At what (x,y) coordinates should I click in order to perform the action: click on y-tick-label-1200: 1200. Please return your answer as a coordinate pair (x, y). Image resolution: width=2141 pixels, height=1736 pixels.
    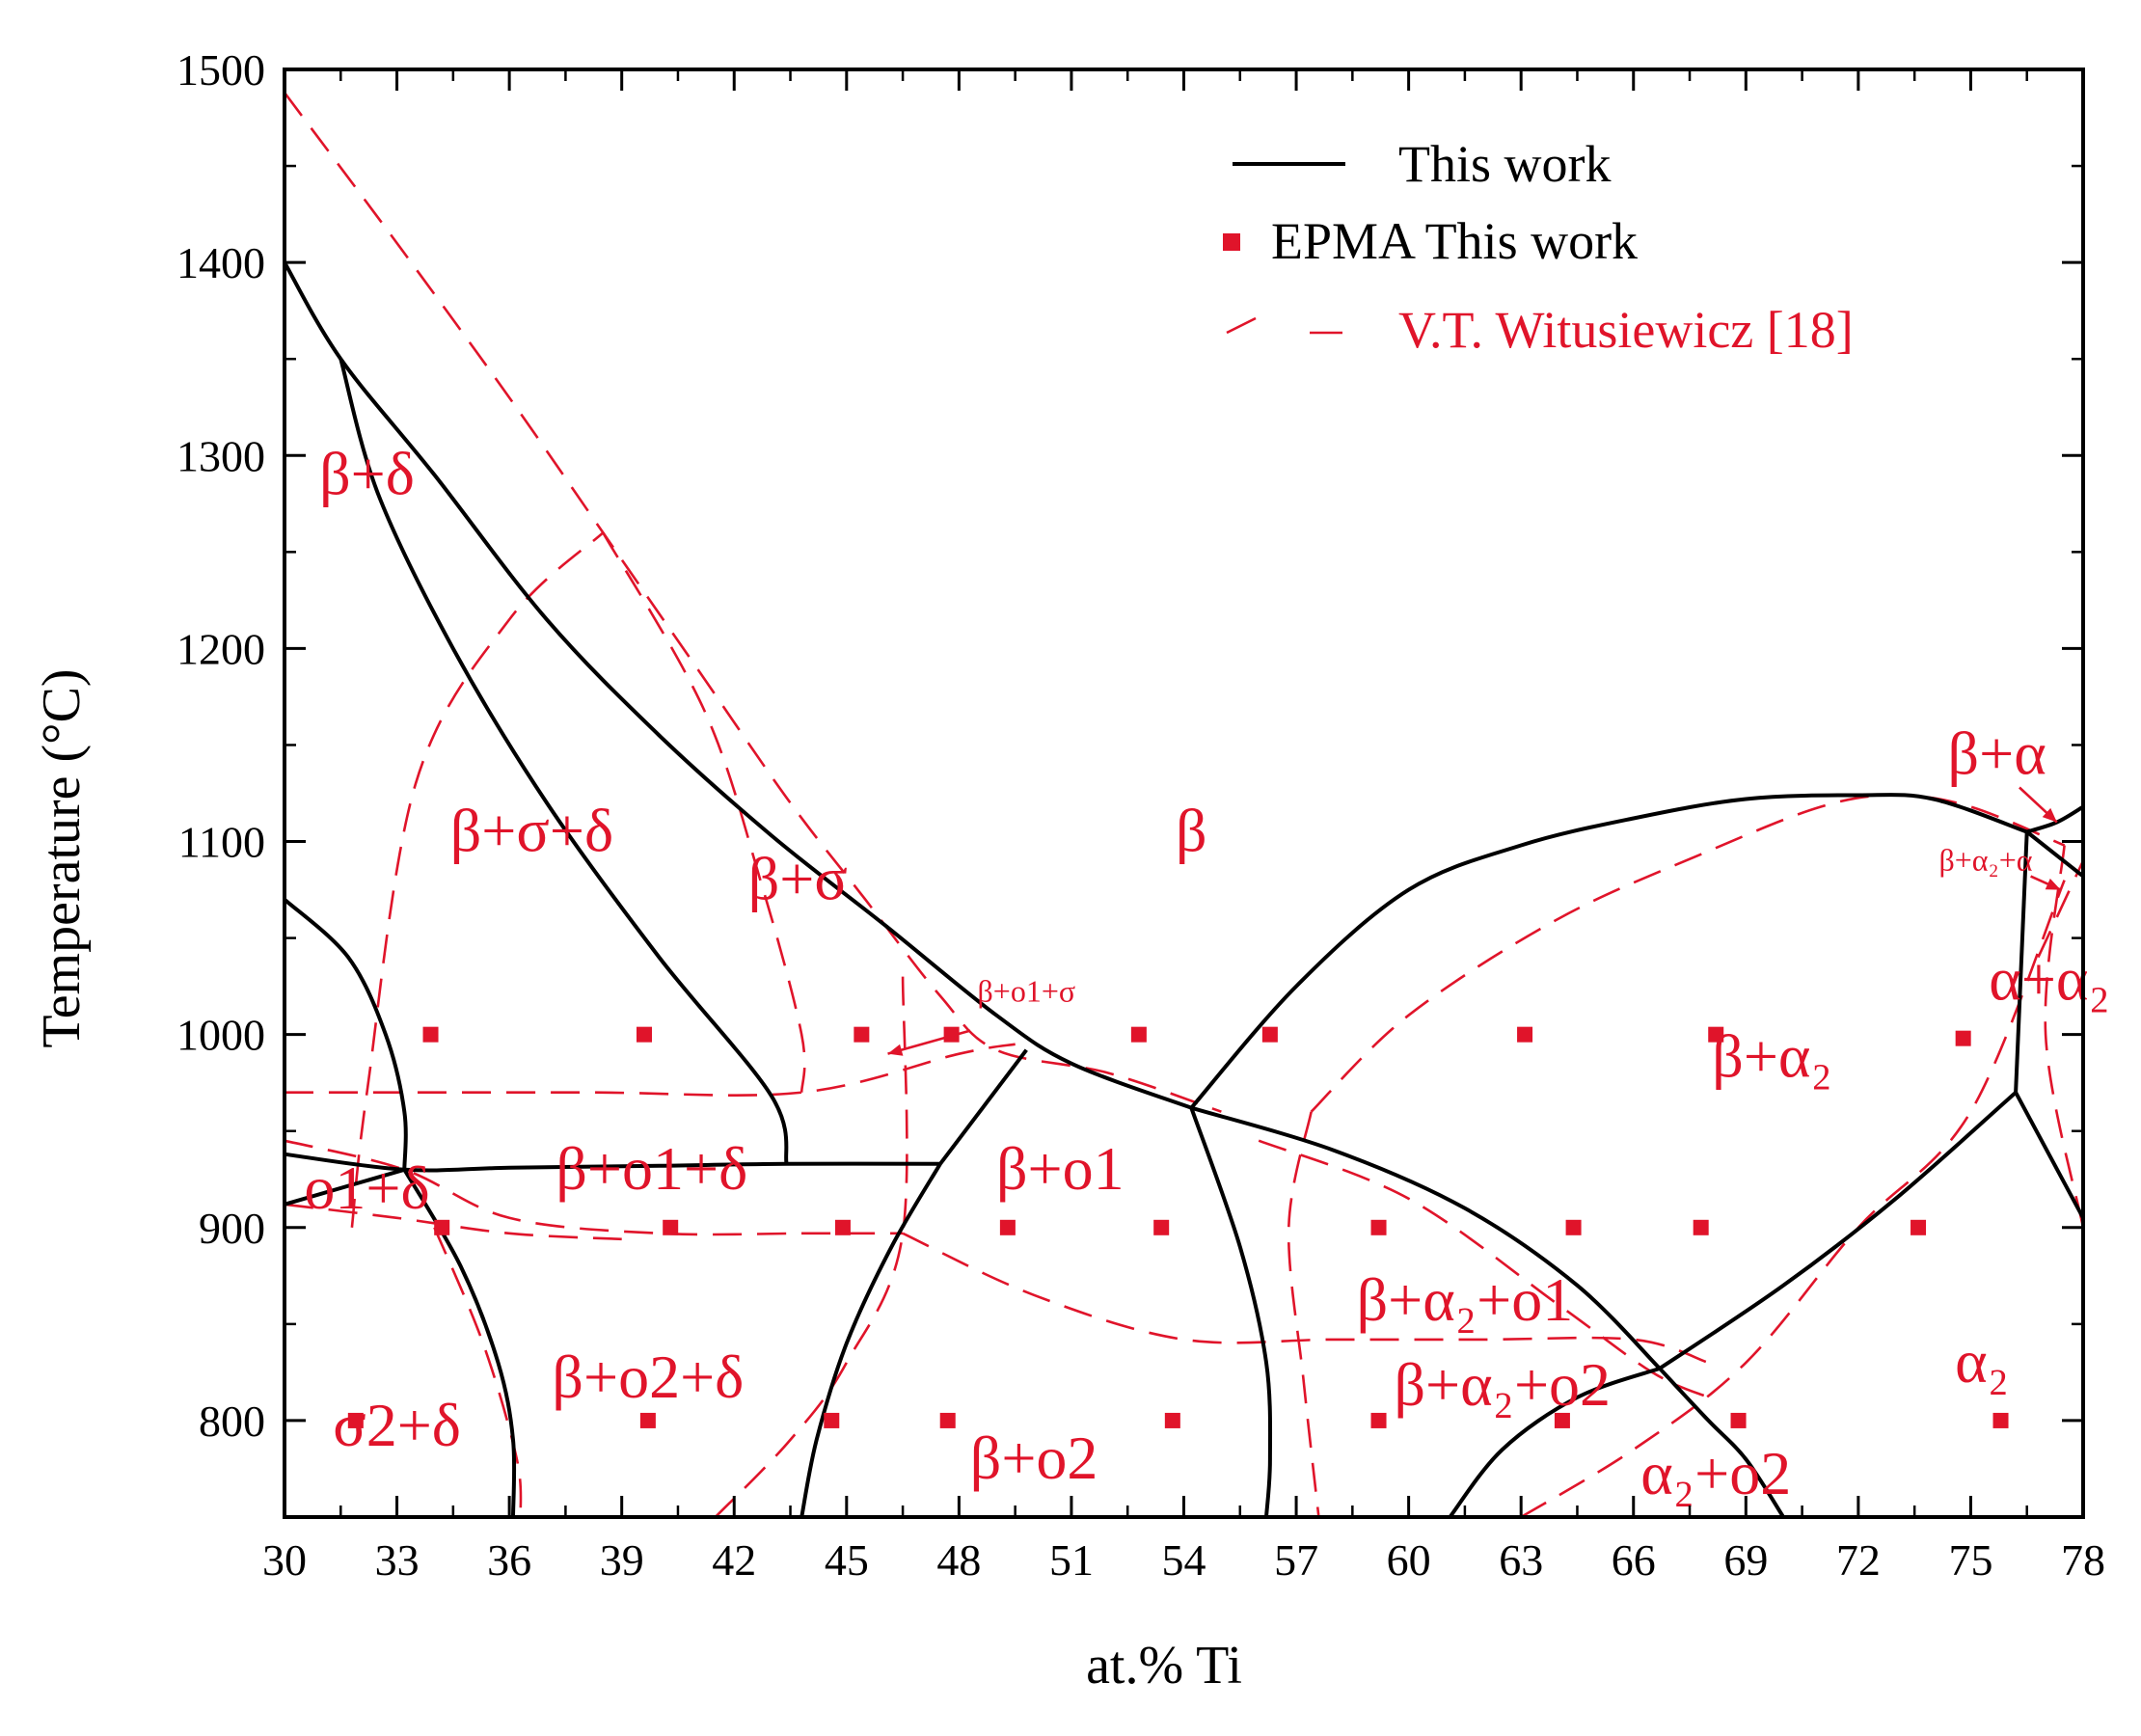
    Looking at the image, I should click on (221, 648).